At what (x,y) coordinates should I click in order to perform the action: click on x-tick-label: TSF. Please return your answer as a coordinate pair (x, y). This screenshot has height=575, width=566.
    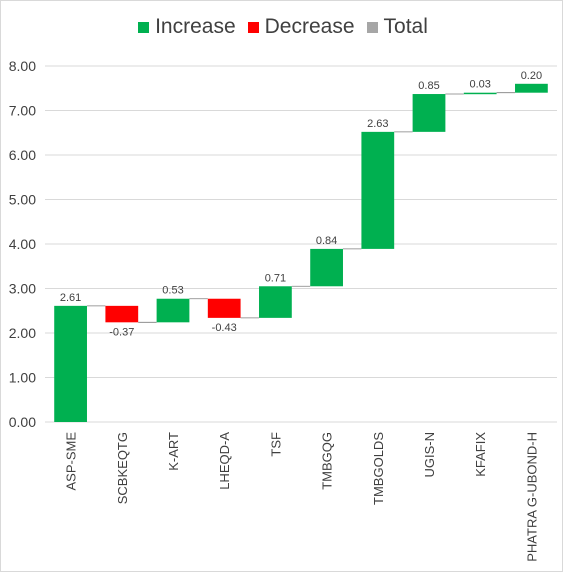
    Looking at the image, I should click on (275, 444).